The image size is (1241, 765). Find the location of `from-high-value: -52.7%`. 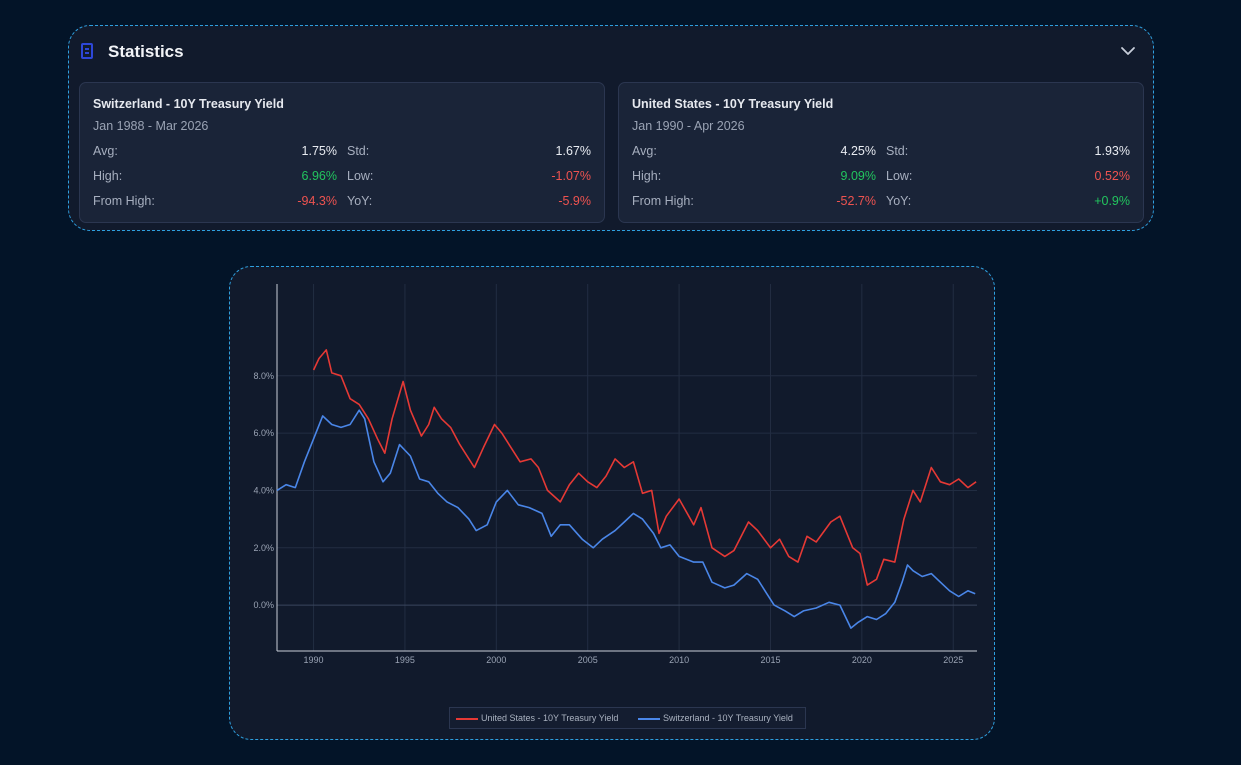

from-high-value: -52.7% is located at coordinates (856, 201).